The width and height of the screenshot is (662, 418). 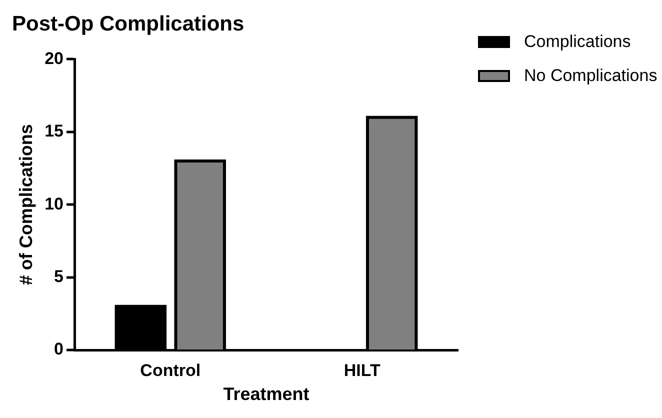 What do you see at coordinates (54, 131) in the screenshot?
I see `y-tick-label: 15` at bounding box center [54, 131].